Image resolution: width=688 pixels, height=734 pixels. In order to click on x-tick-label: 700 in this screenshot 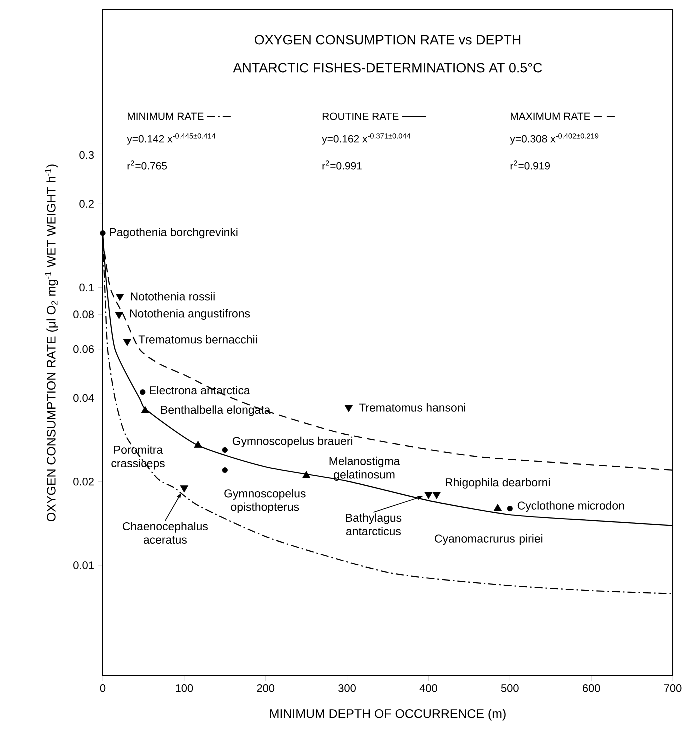, I will do `click(673, 688)`.